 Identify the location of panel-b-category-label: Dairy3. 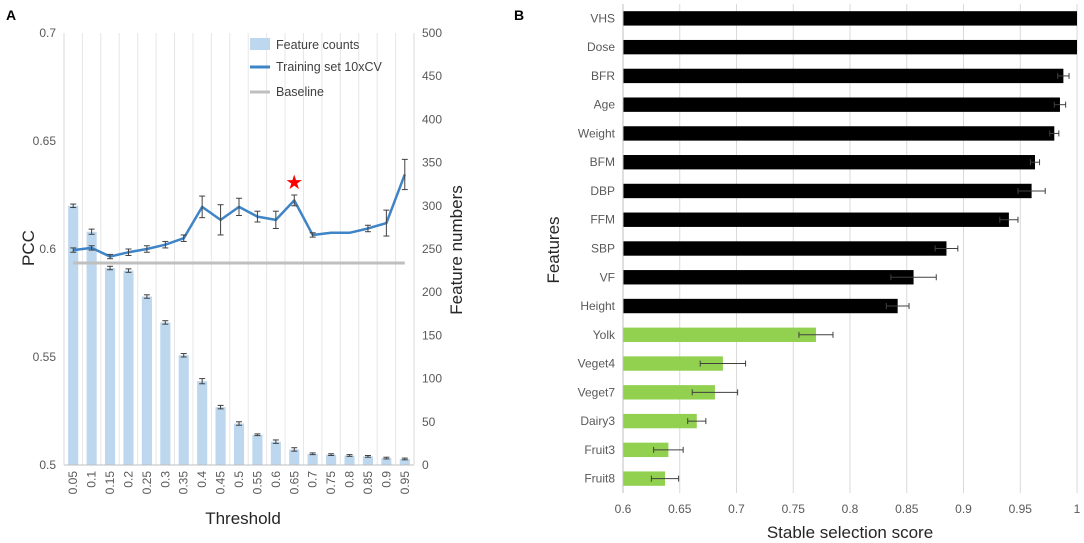
(597, 421).